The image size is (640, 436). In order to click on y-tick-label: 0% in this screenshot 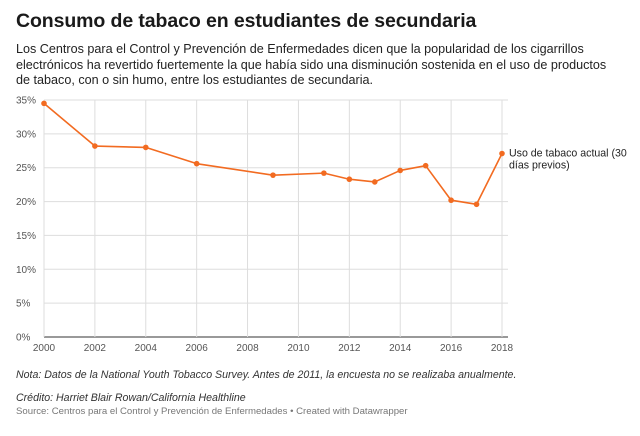, I will do `click(23, 338)`.